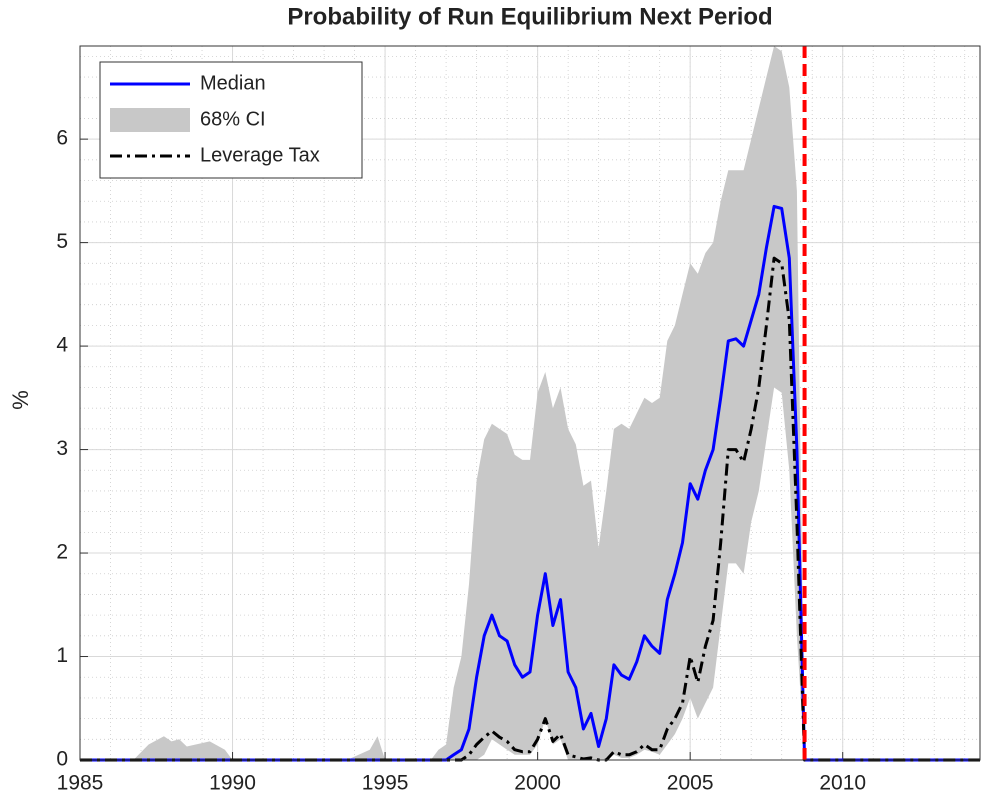 The width and height of the screenshot is (981, 808). I want to click on legend-label: 68% CI, so click(233, 119).